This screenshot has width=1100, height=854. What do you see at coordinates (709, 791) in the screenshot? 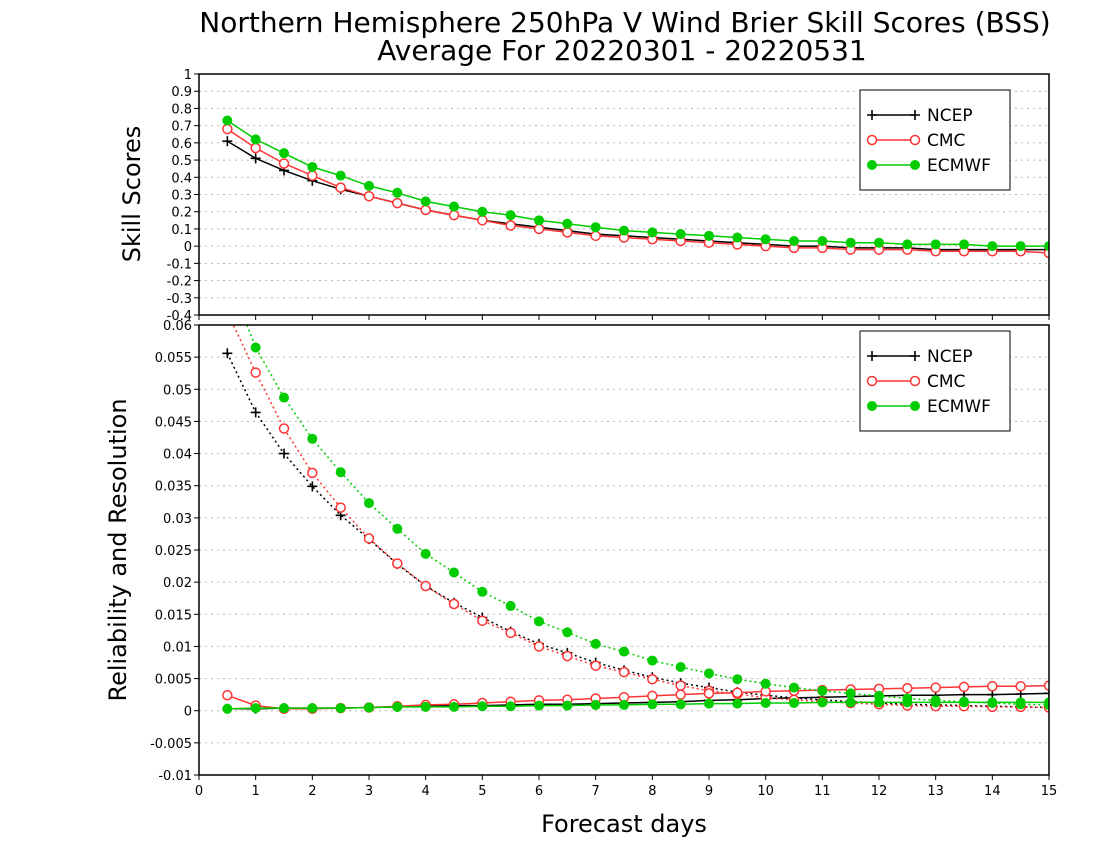
I see `x-tick-label: 9` at bounding box center [709, 791].